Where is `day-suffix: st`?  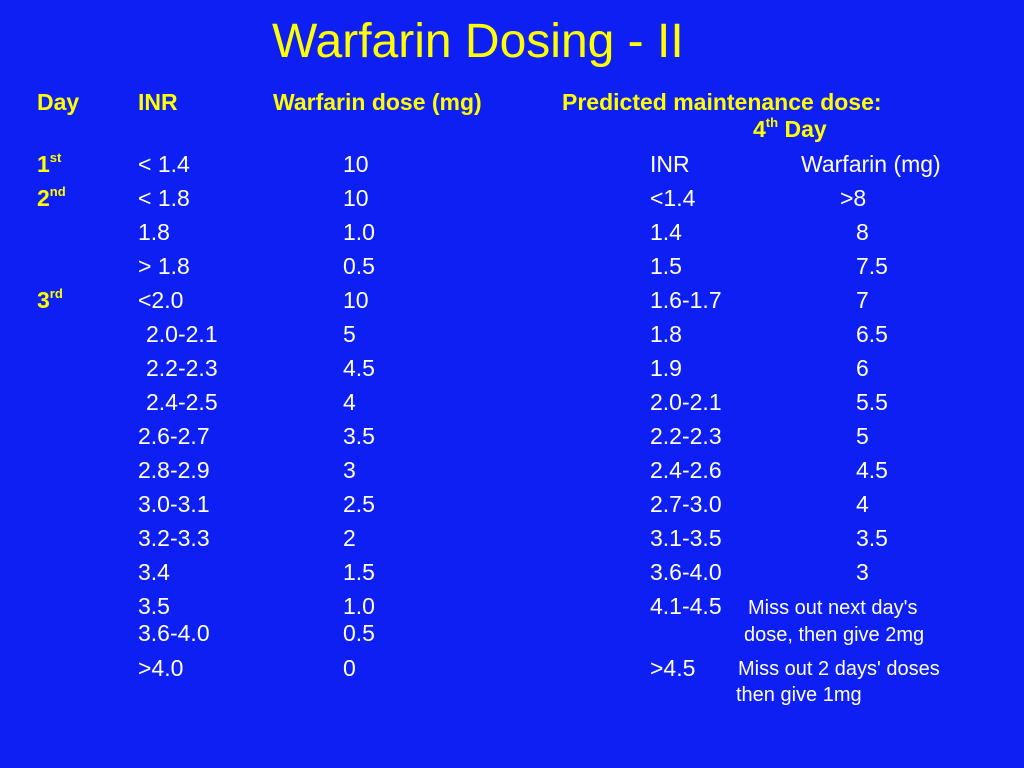 day-suffix: st is located at coordinates (55, 157).